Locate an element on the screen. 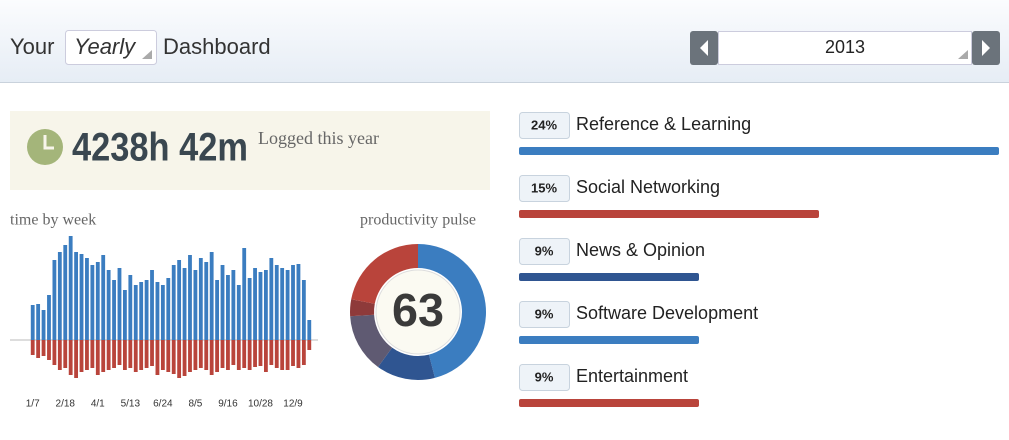 This screenshot has width=1009, height=440. x-tick-label: 5/13 is located at coordinates (131, 404).